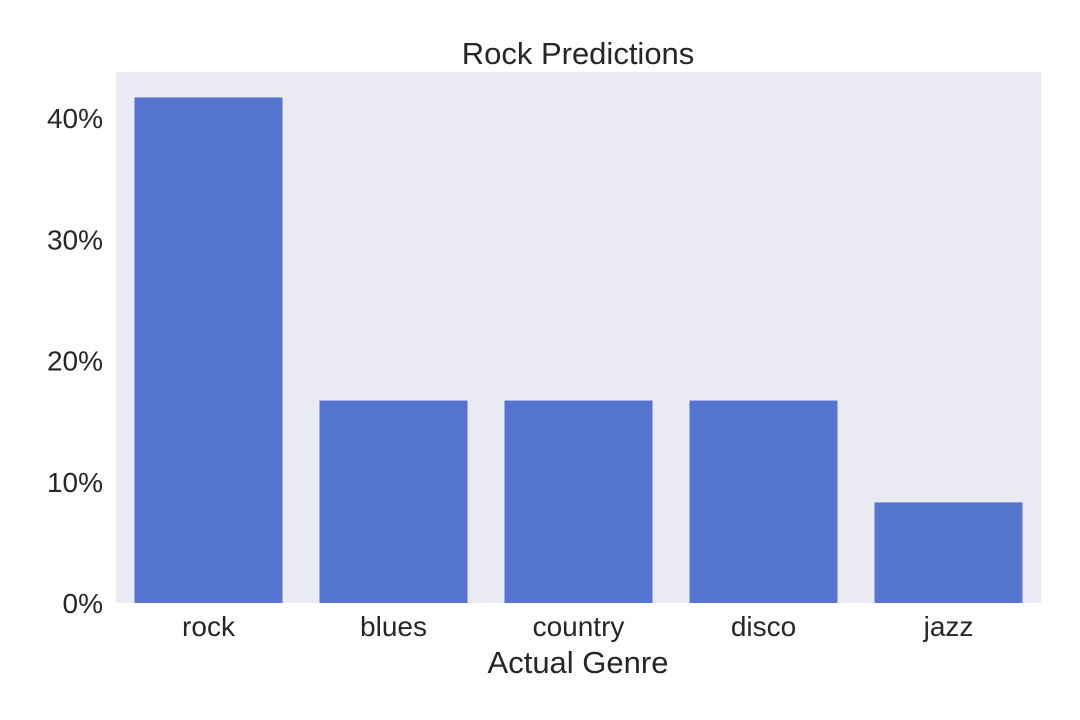  I want to click on x-tick-label: rock, so click(209, 626).